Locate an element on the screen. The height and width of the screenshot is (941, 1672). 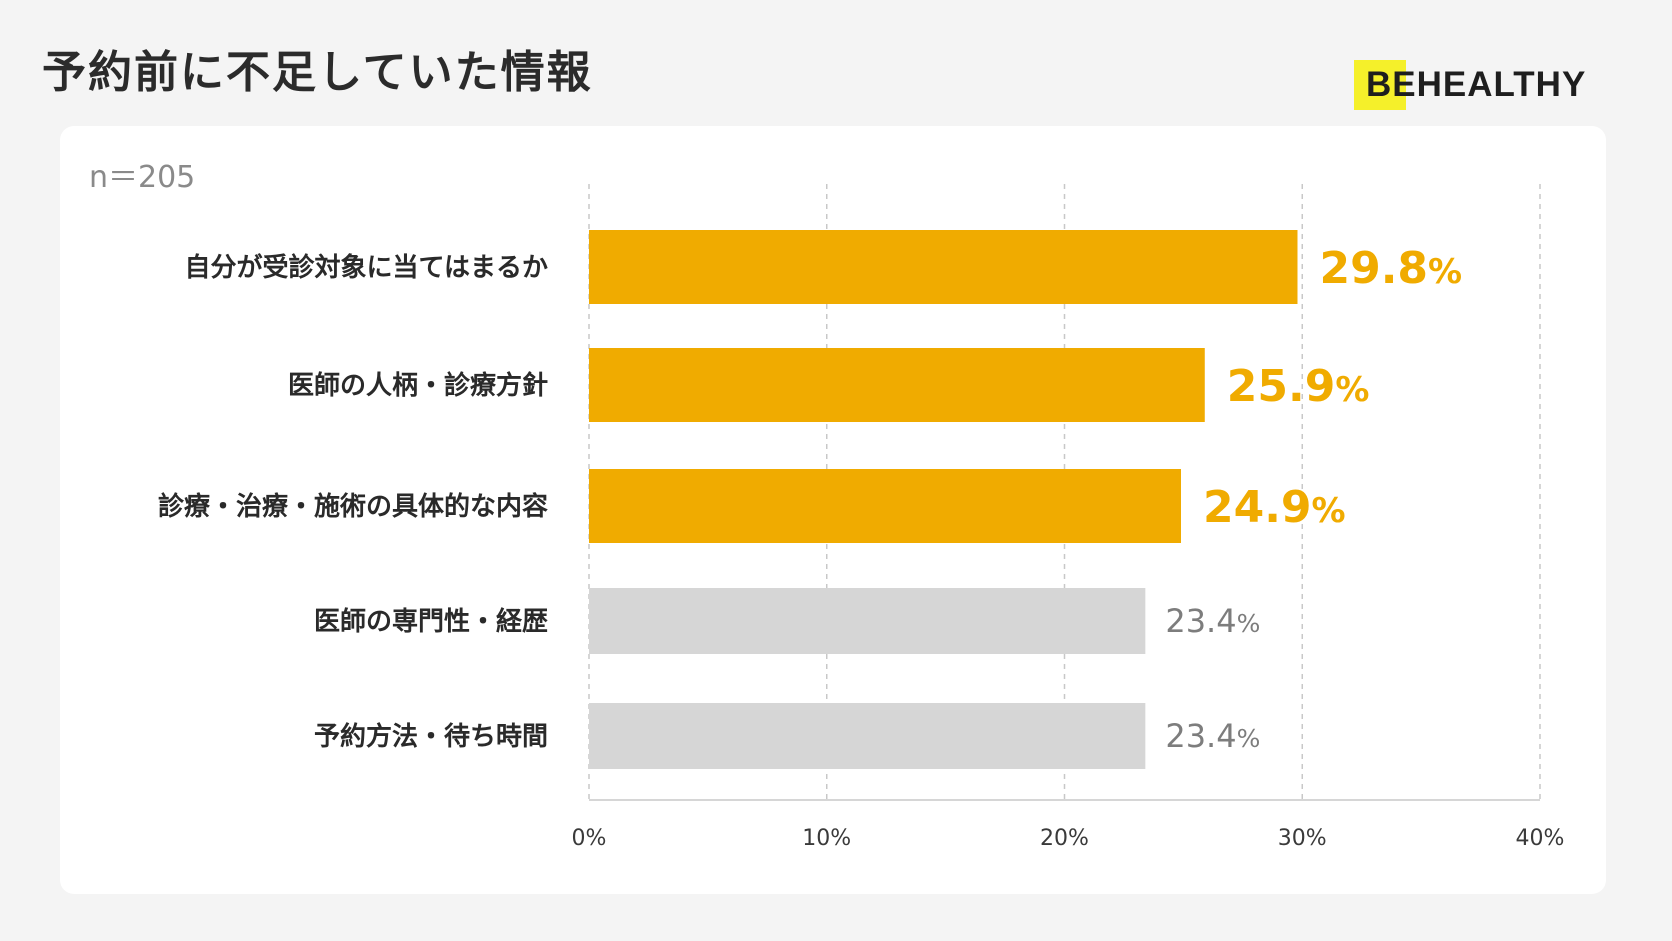
x-tick-label: 40% is located at coordinates (1540, 838).